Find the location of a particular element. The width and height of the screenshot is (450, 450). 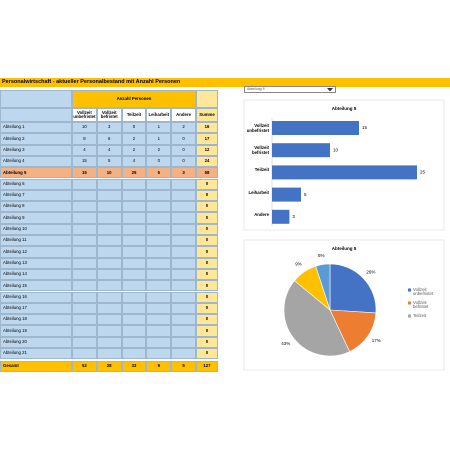

group-header: Anzahl Personen is located at coordinates (134, 99).